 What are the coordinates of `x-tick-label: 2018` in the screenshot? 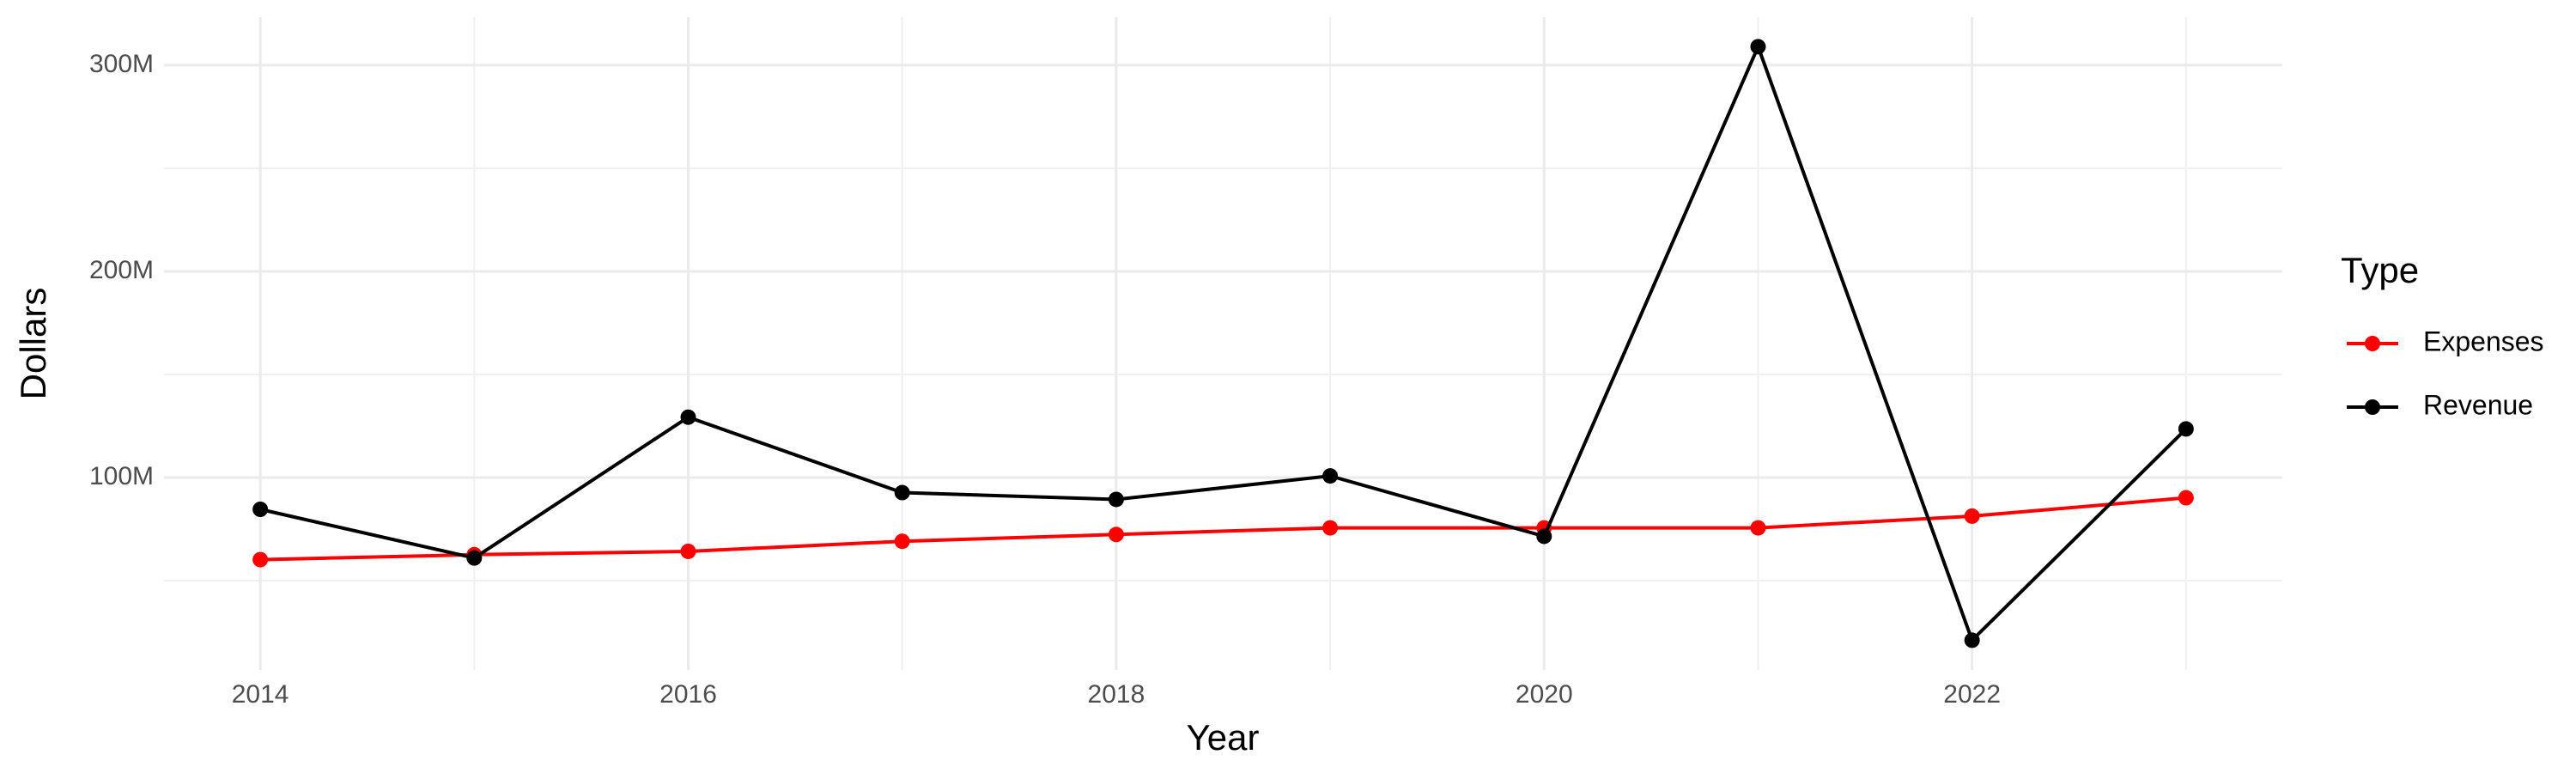 It's located at (1116, 694).